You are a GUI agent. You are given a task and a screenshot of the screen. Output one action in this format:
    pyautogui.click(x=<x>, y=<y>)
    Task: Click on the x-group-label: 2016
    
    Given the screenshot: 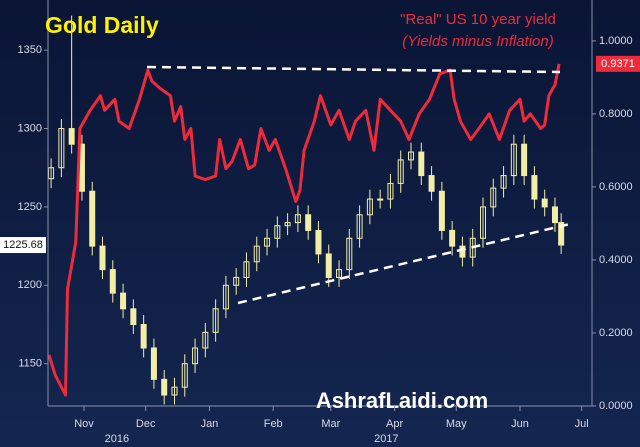 What is the action you would take?
    pyautogui.click(x=117, y=439)
    